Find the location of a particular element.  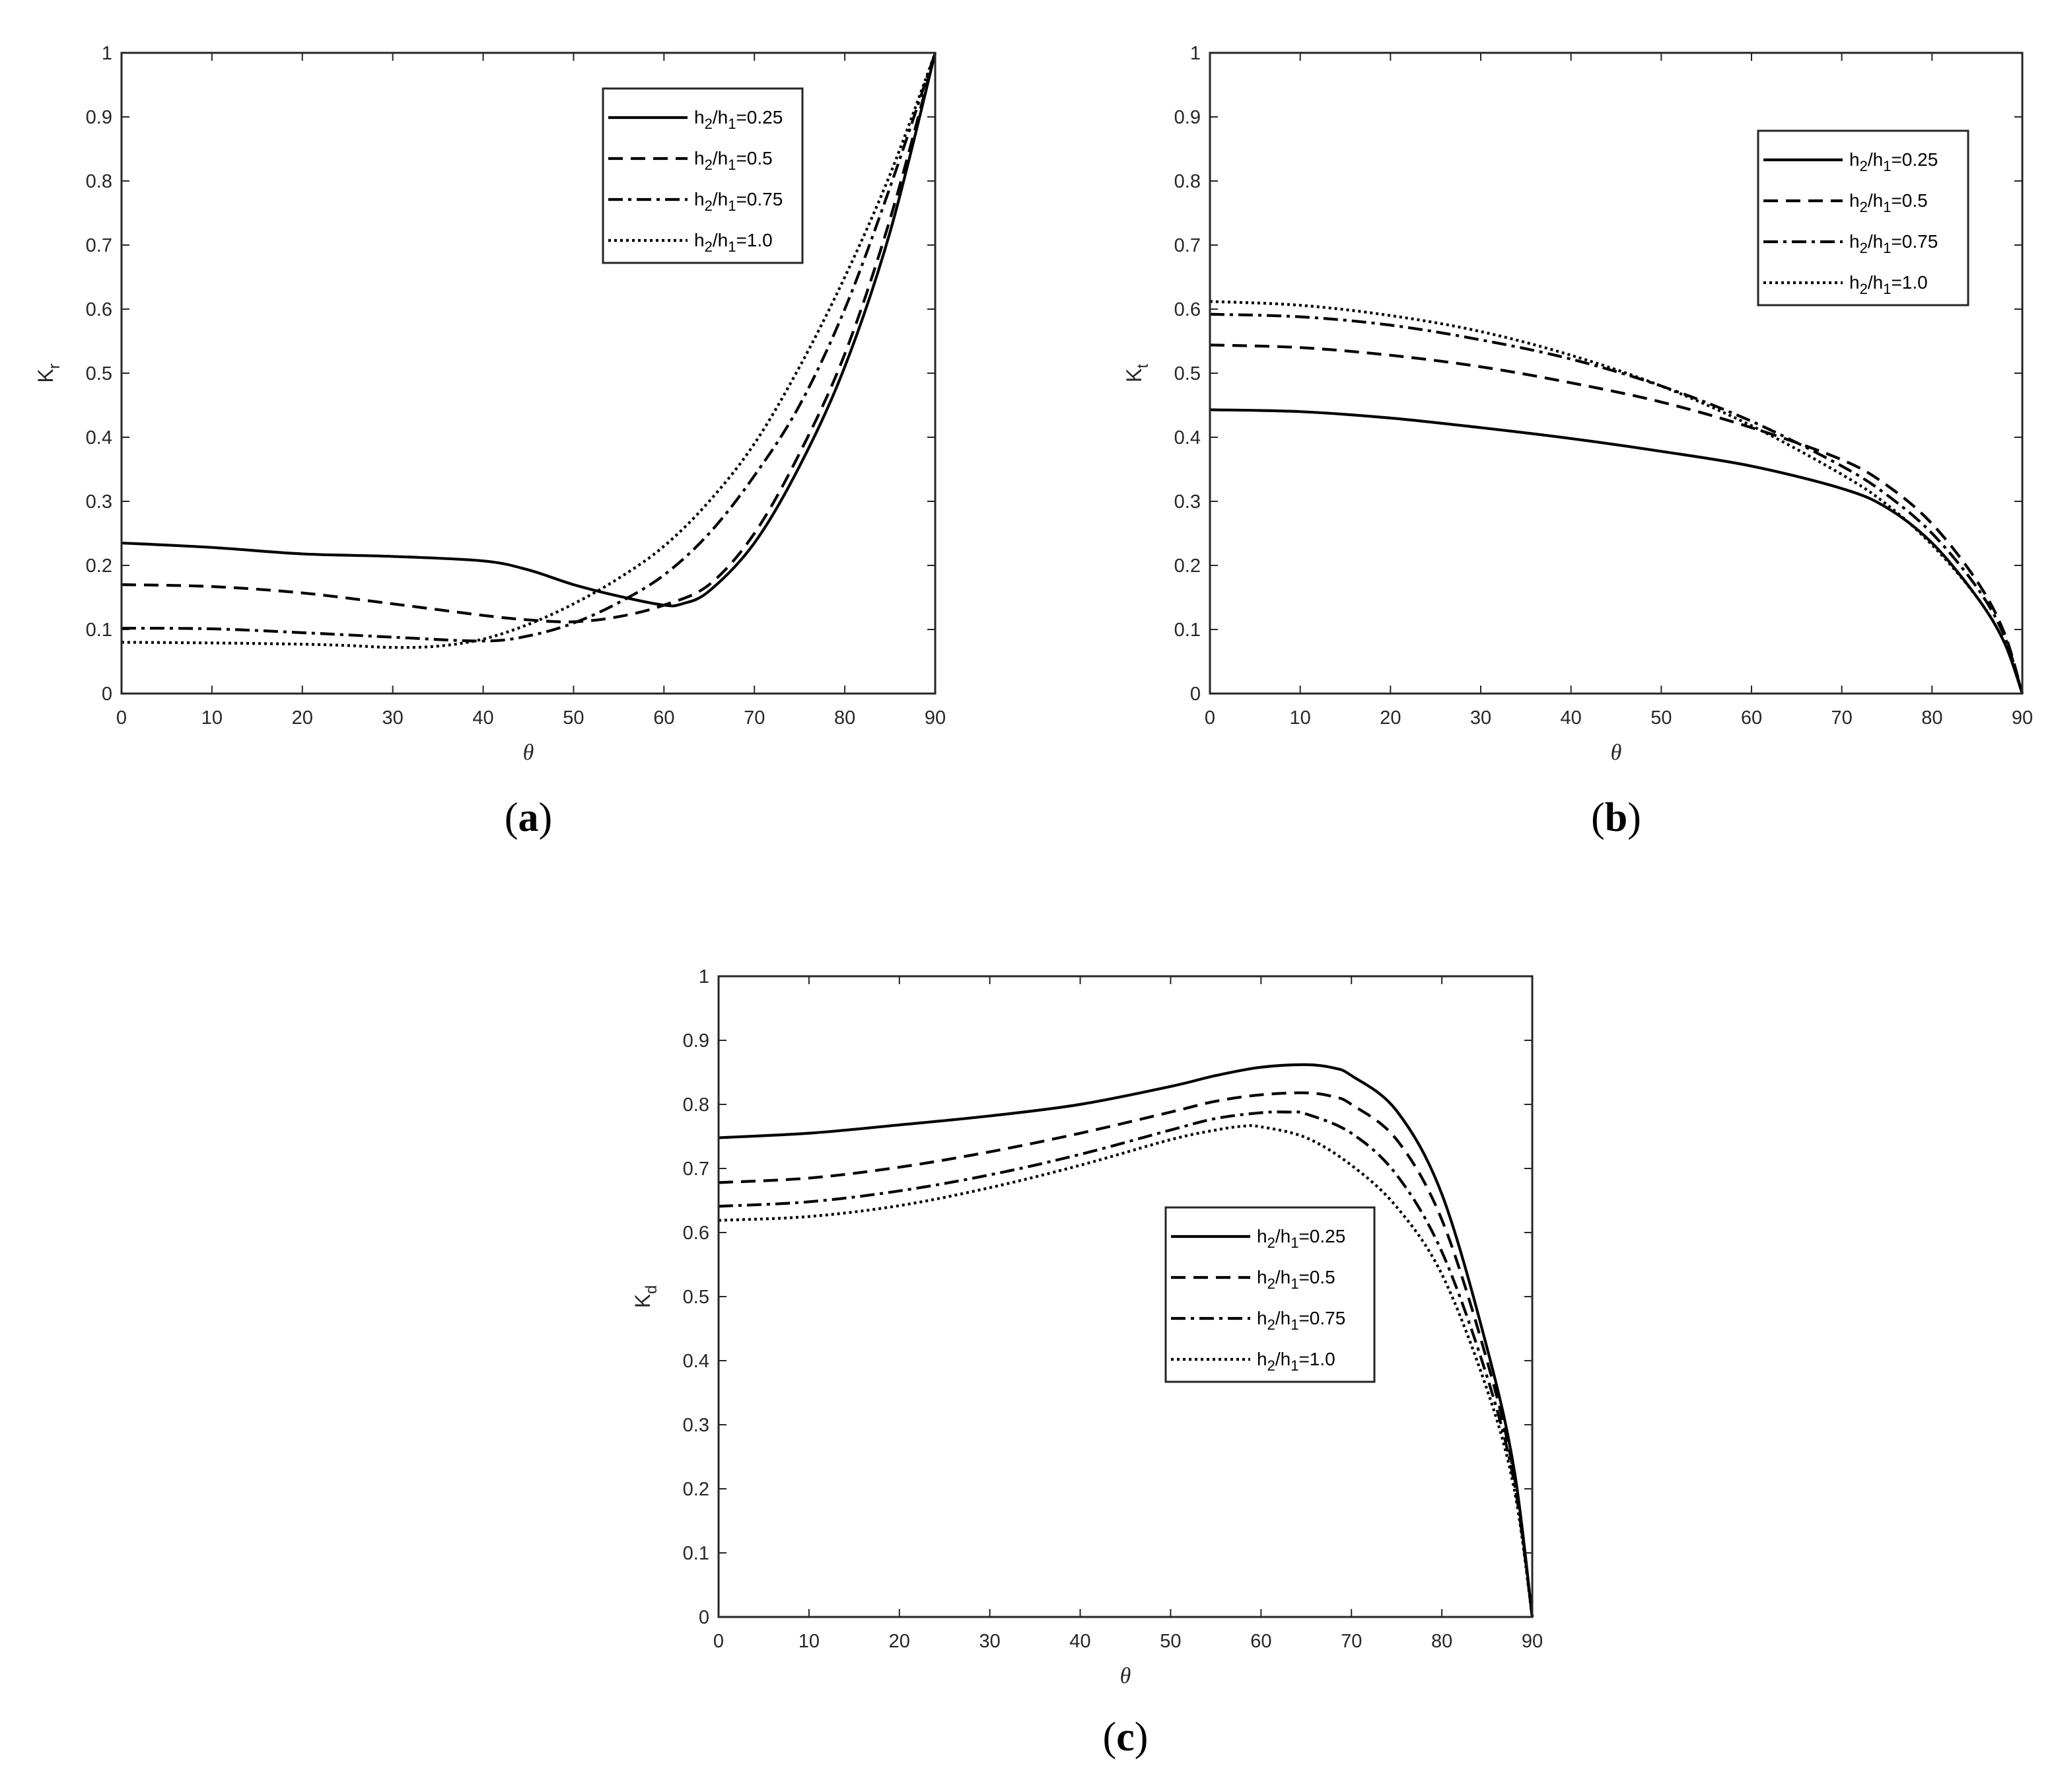

panel-label-letter: b is located at coordinates (1616, 817).